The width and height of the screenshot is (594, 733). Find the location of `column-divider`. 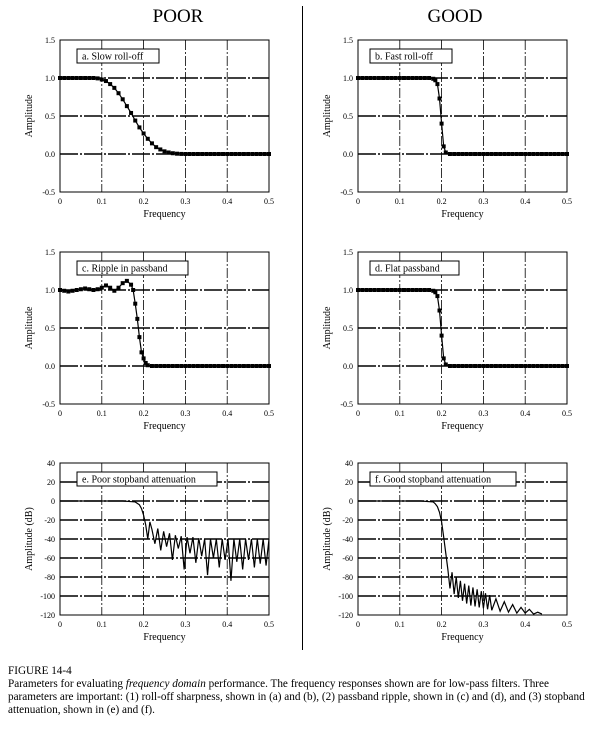

column-divider is located at coordinates (302, 328).